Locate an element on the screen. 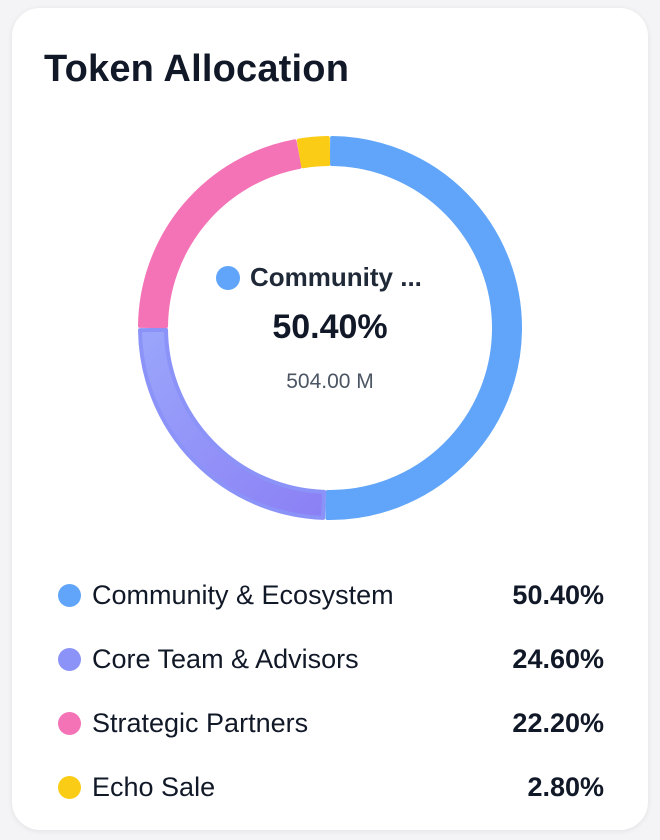 This screenshot has width=660, height=840. legend-value: 2.80% is located at coordinates (565, 786).